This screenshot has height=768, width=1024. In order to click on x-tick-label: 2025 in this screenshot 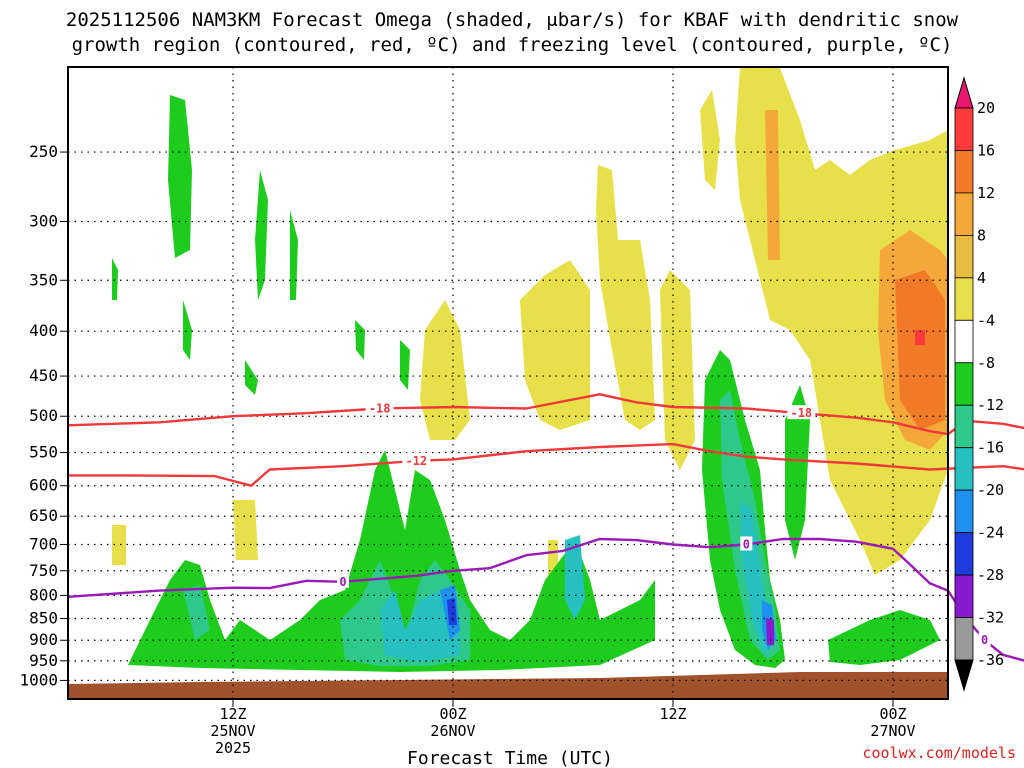, I will do `click(233, 748)`.